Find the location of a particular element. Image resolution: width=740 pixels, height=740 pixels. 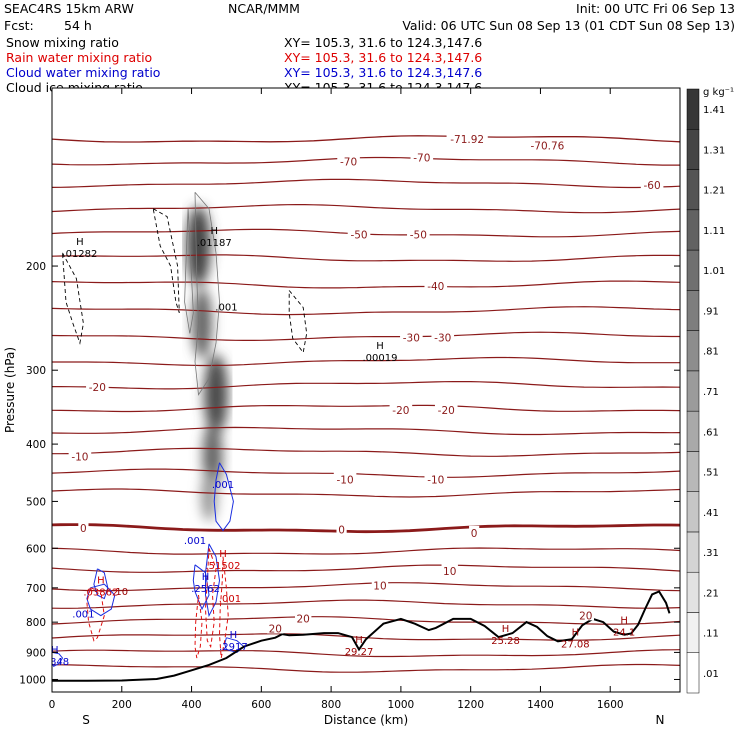

contour-label-13: -10 is located at coordinates (79, 458).